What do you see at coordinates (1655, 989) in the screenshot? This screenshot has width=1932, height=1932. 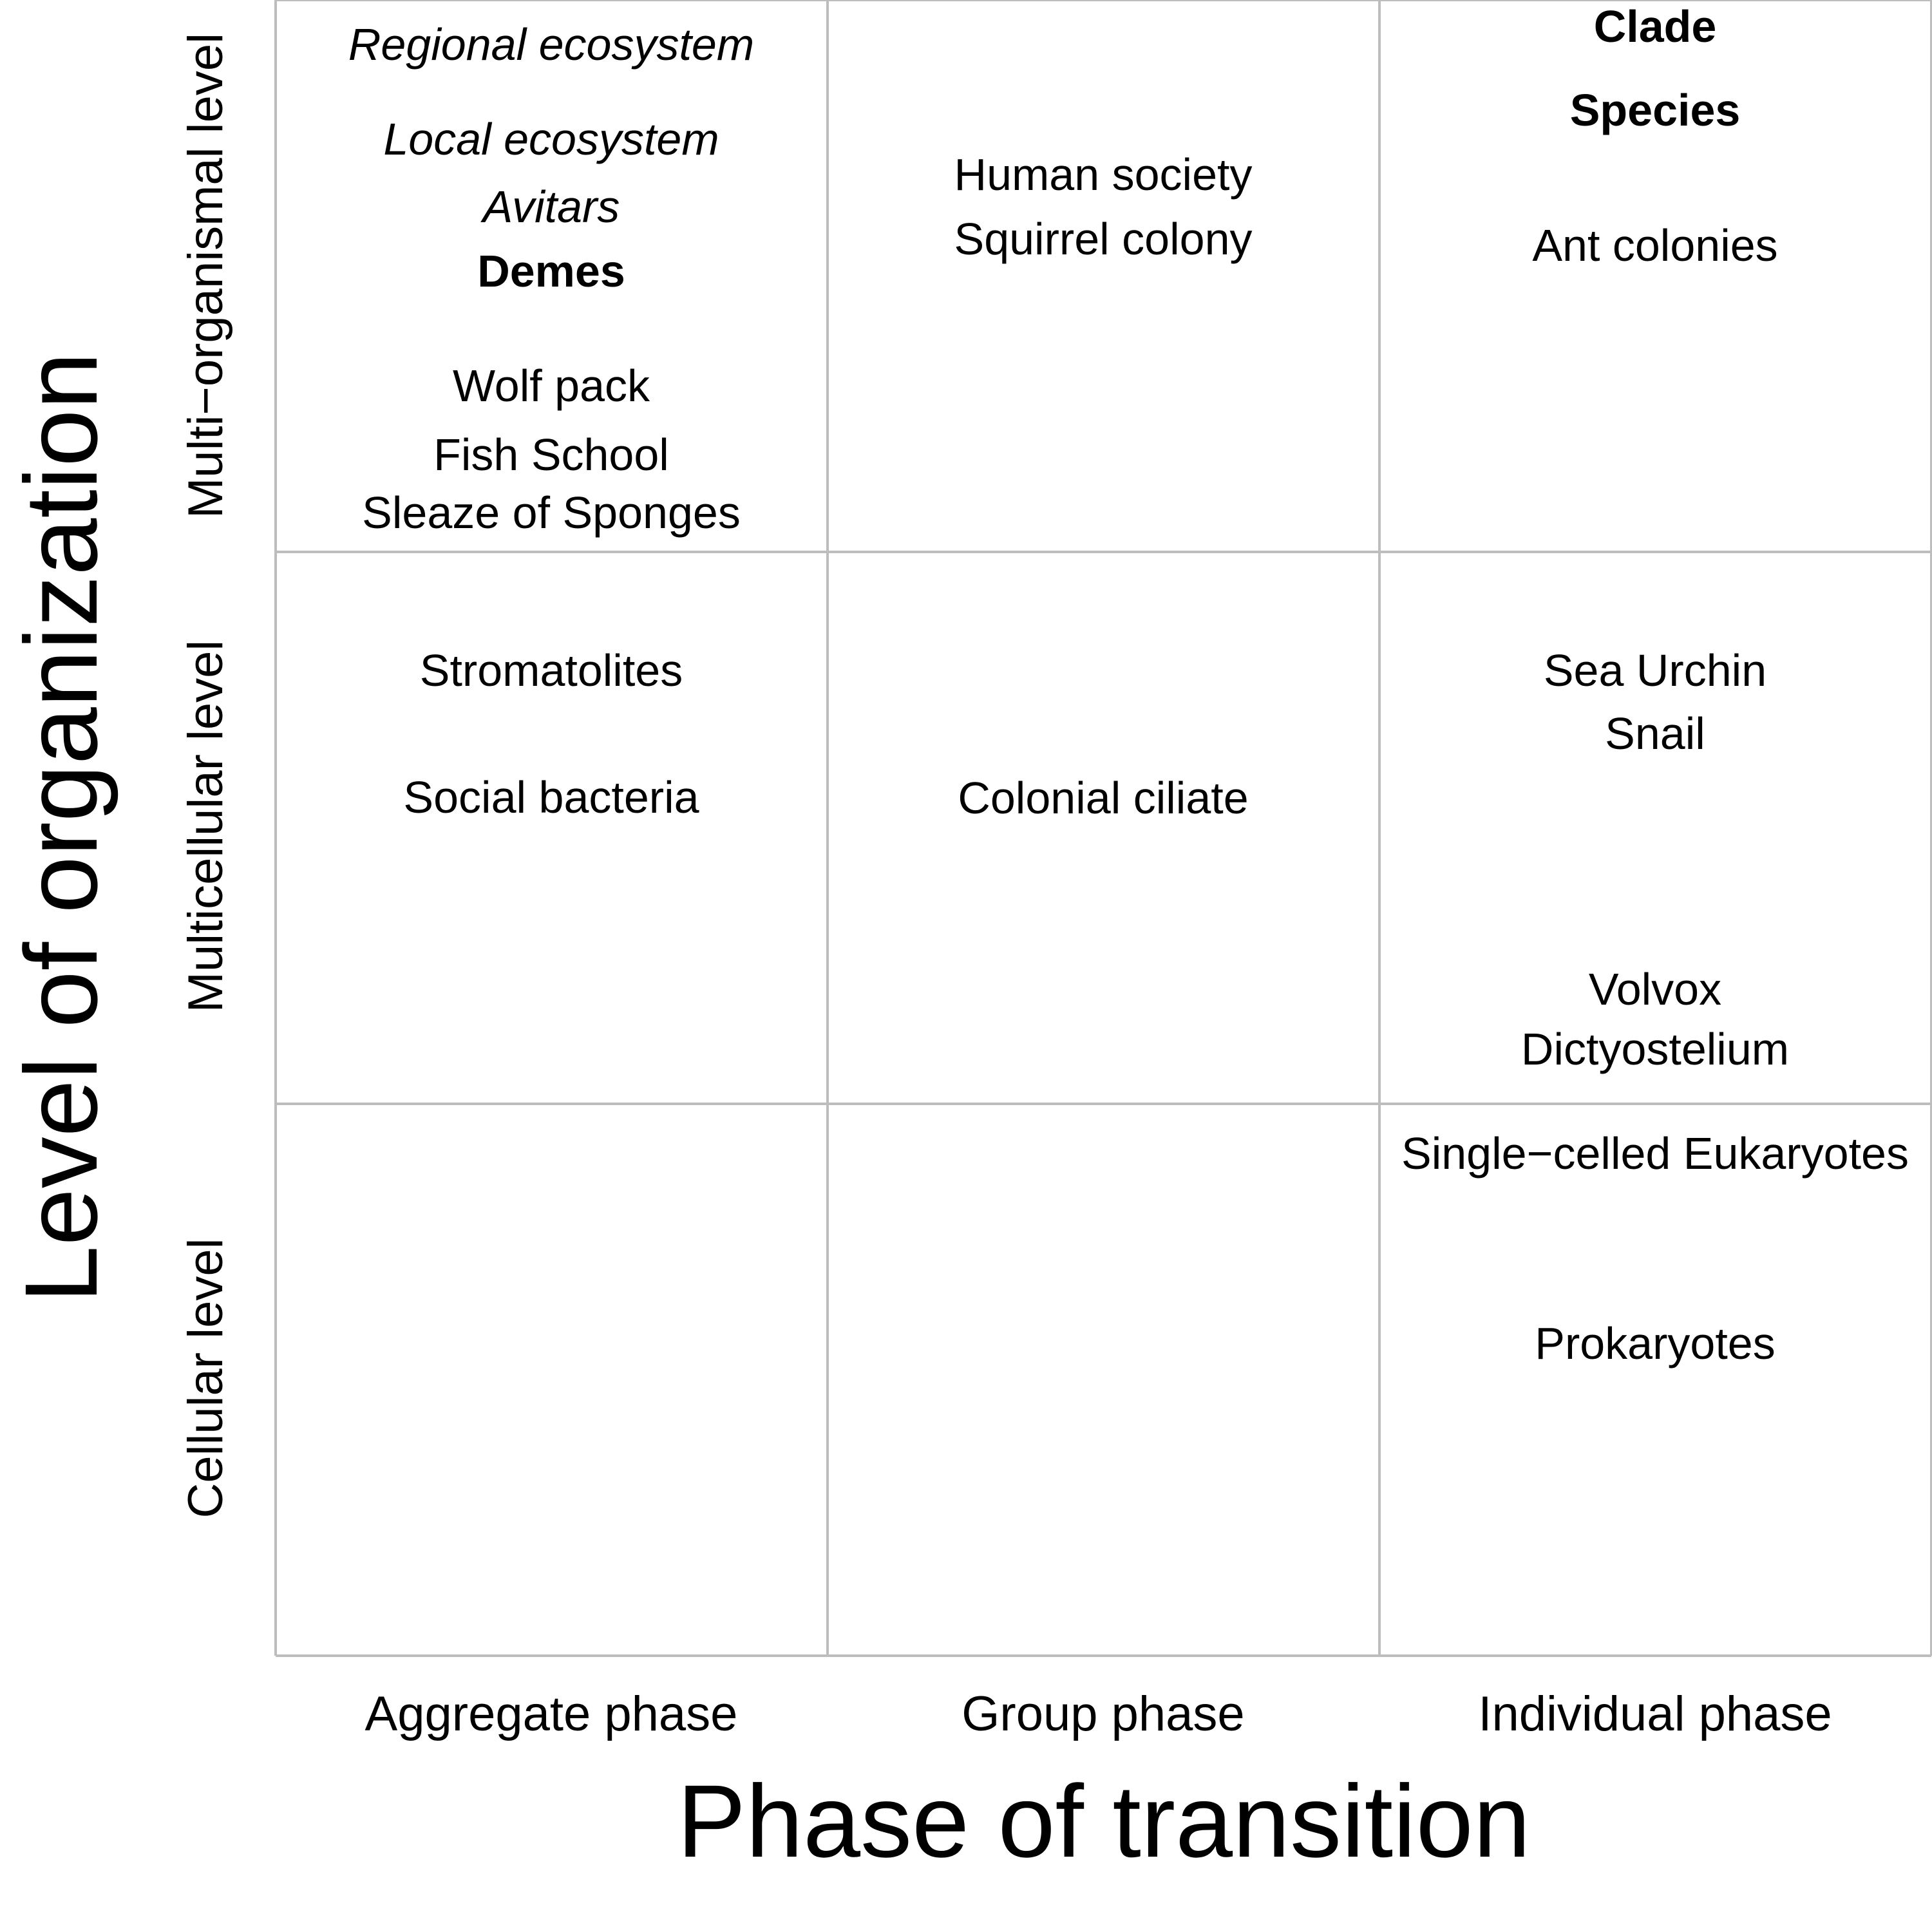 I see `cell-entry: Volvox` at bounding box center [1655, 989].